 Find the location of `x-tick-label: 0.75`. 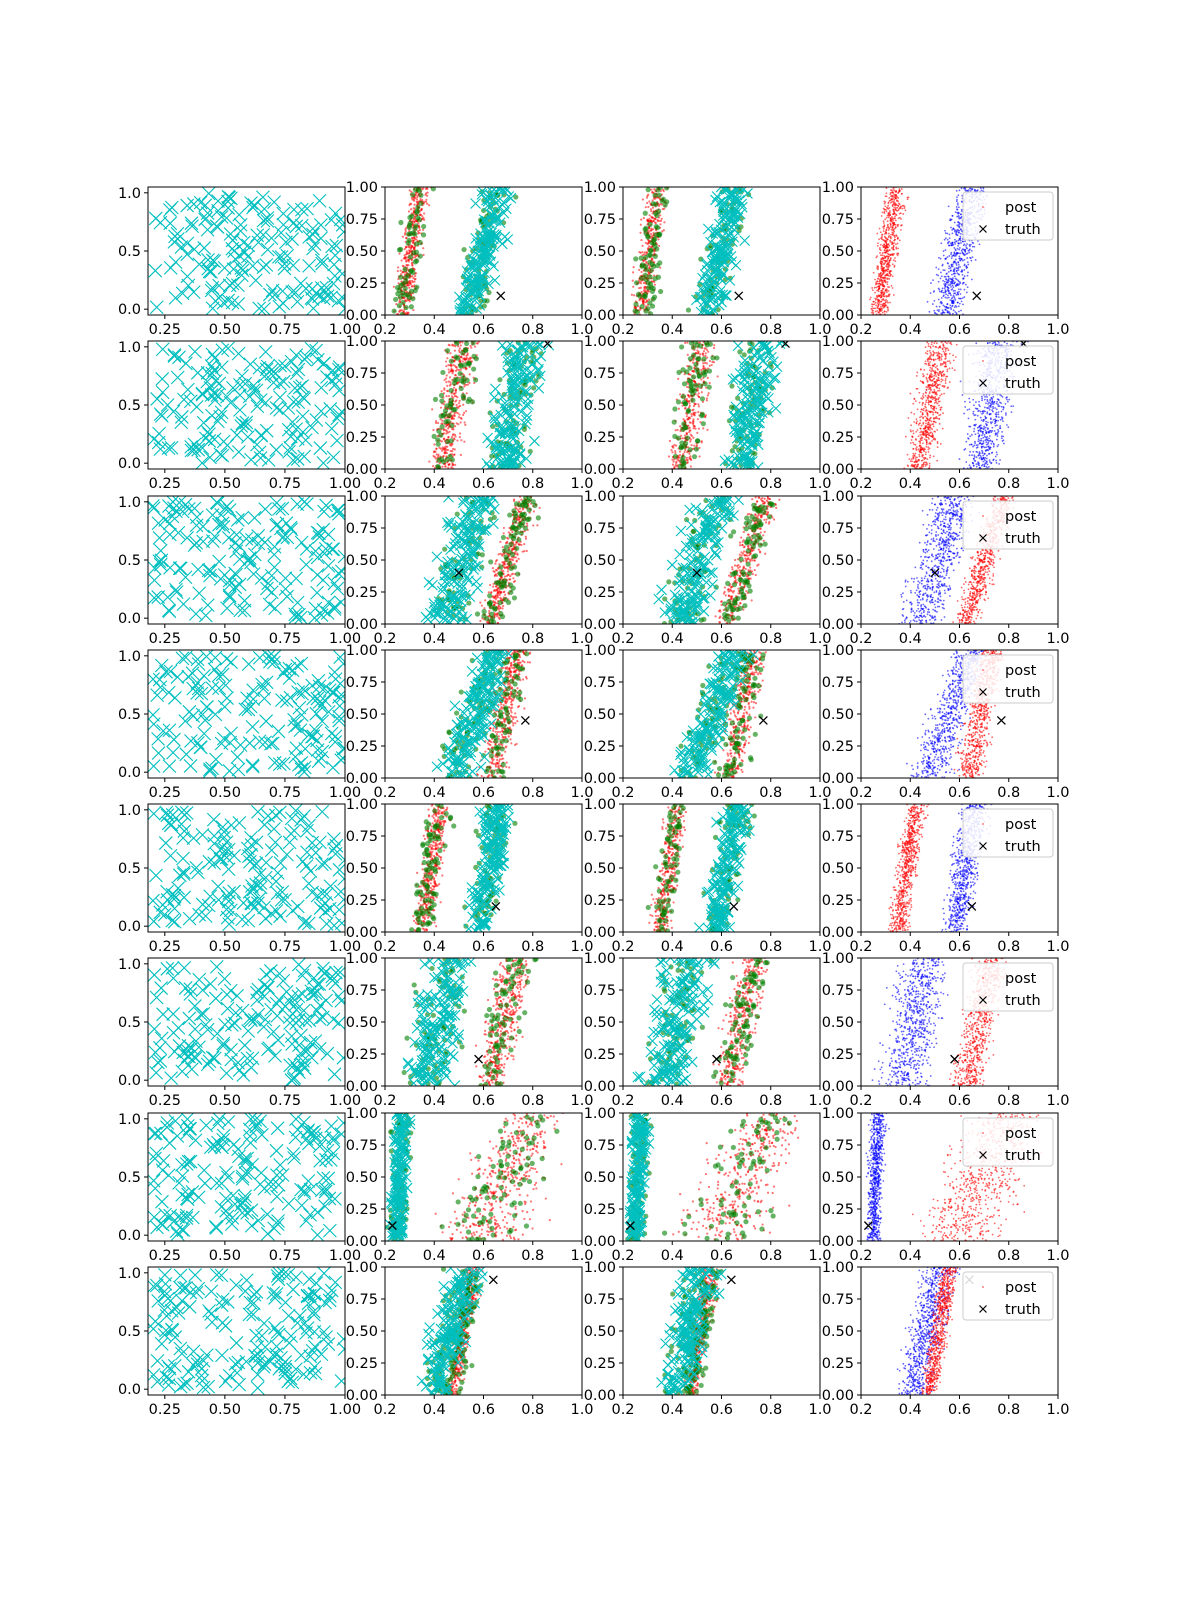

x-tick-label: 0.75 is located at coordinates (285, 484).